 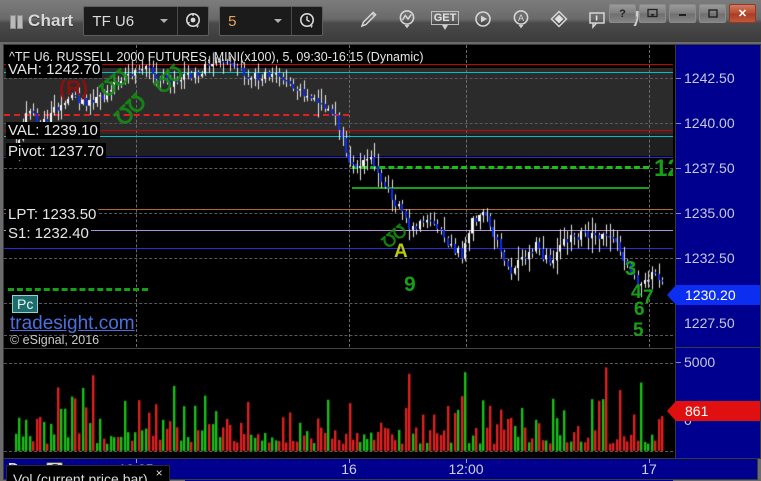 I want to click on play-button, so click(x=483, y=21).